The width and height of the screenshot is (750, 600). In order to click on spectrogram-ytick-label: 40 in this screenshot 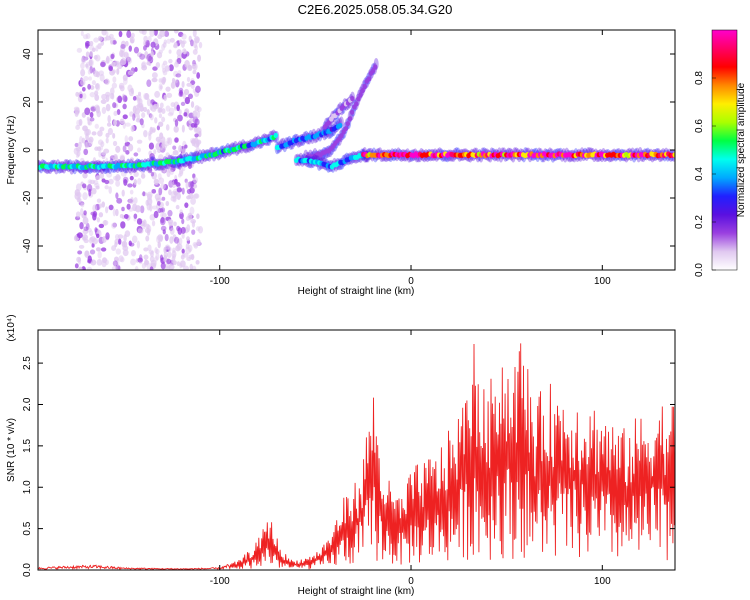, I will do `click(27, 54)`.